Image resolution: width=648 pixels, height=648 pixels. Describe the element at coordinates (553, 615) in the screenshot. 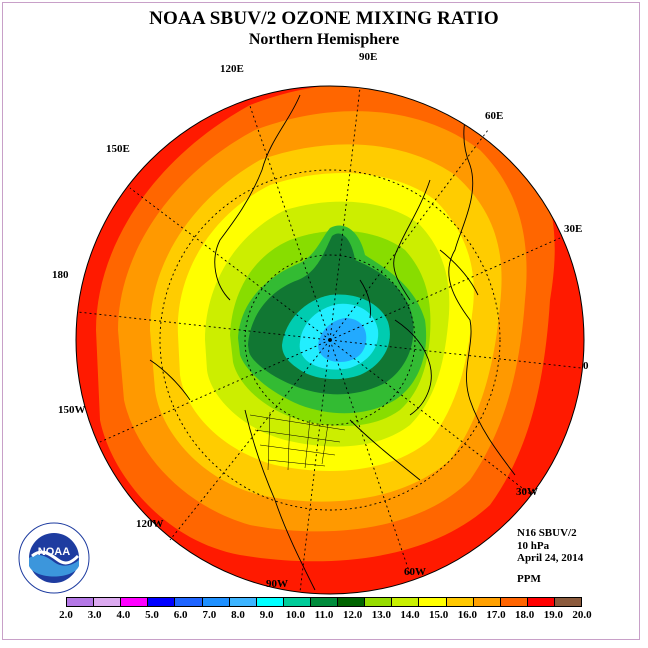

I see `colorbar-tick-label: 19.0` at that location.